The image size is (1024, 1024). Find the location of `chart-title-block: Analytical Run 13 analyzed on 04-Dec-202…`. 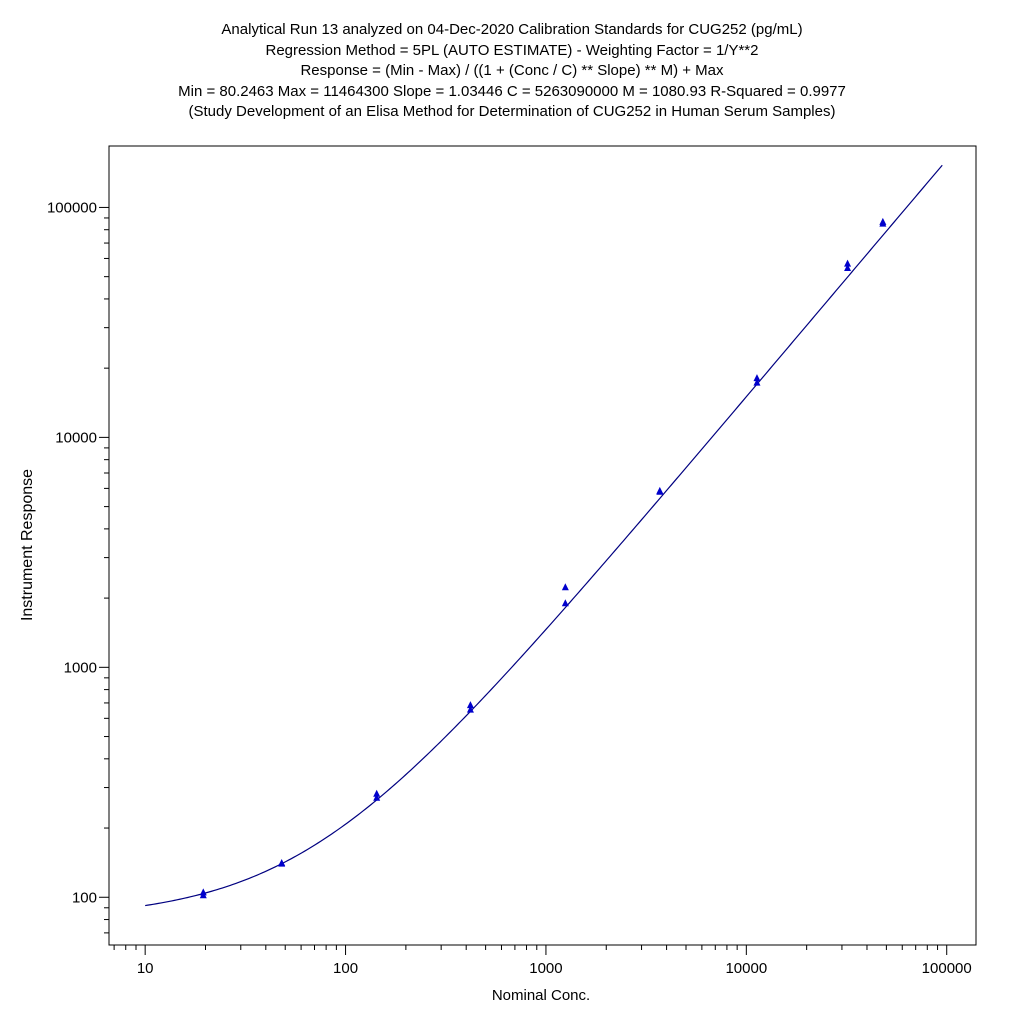

chart-title-block: Analytical Run 13 analyzed on 04-Dec-202… is located at coordinates (512, 71).